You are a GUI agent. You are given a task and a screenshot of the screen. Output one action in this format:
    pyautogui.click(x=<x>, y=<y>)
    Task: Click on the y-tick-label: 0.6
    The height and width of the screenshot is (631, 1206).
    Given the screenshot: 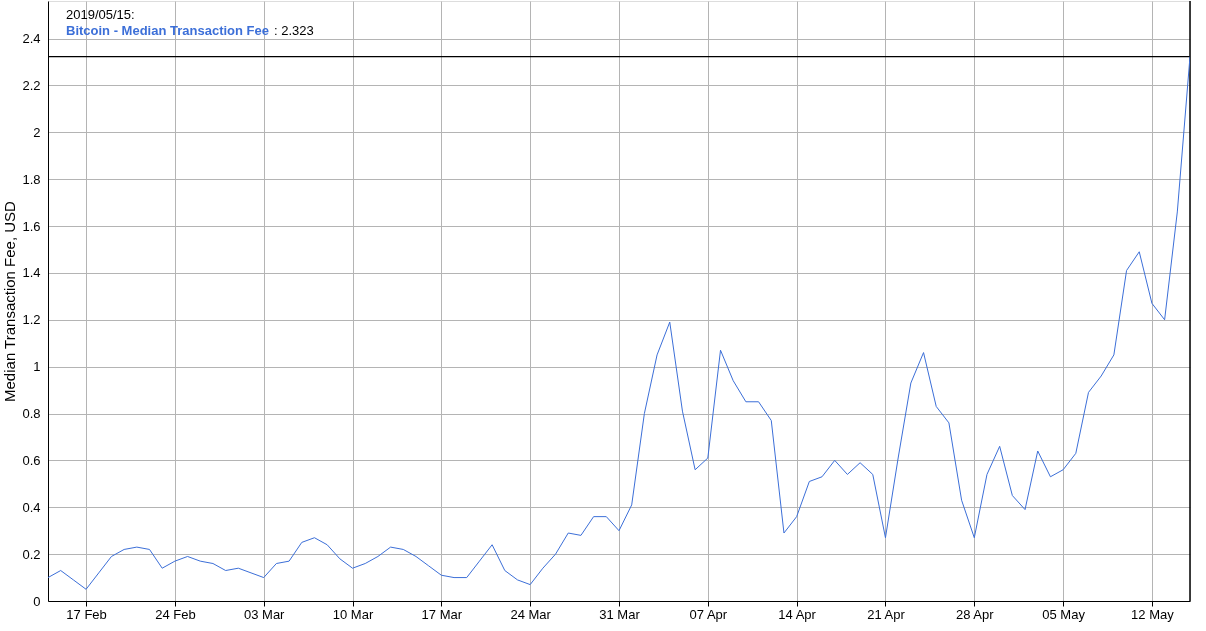 What is the action you would take?
    pyautogui.click(x=31, y=460)
    